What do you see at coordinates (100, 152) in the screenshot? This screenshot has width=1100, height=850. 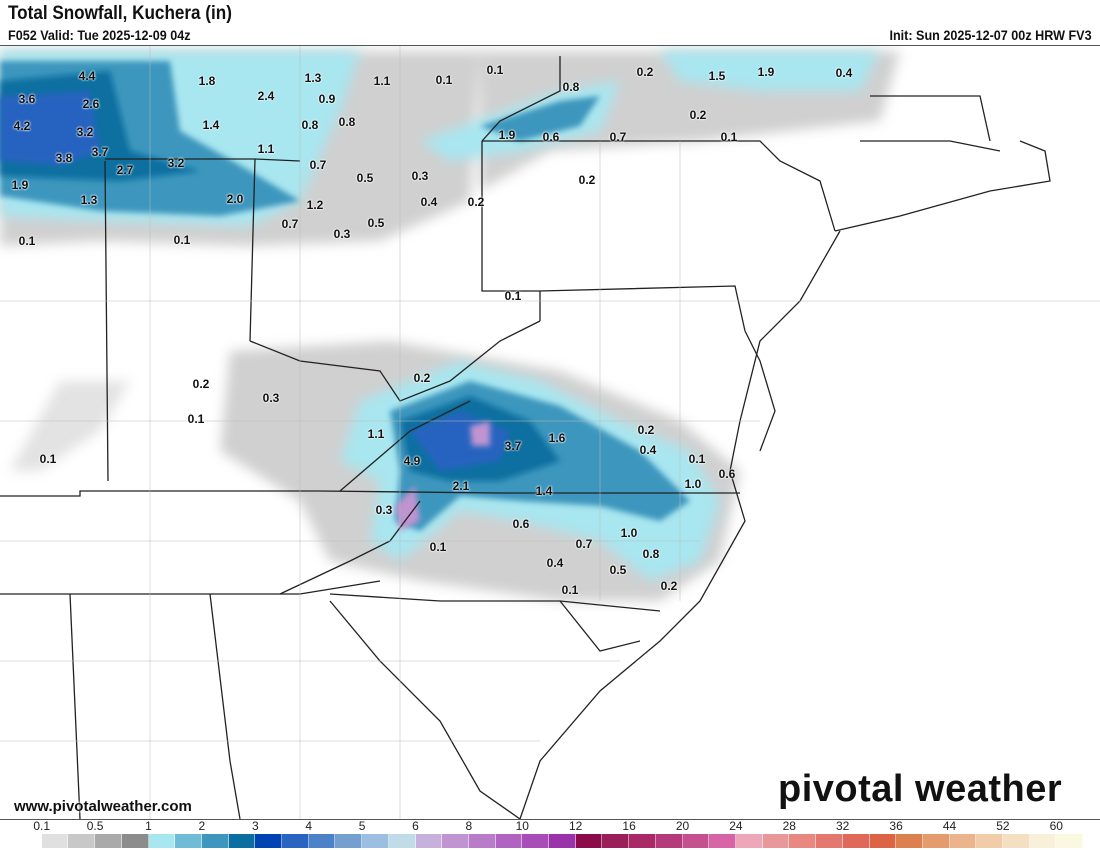 I see `point-value-label: 3.7` at bounding box center [100, 152].